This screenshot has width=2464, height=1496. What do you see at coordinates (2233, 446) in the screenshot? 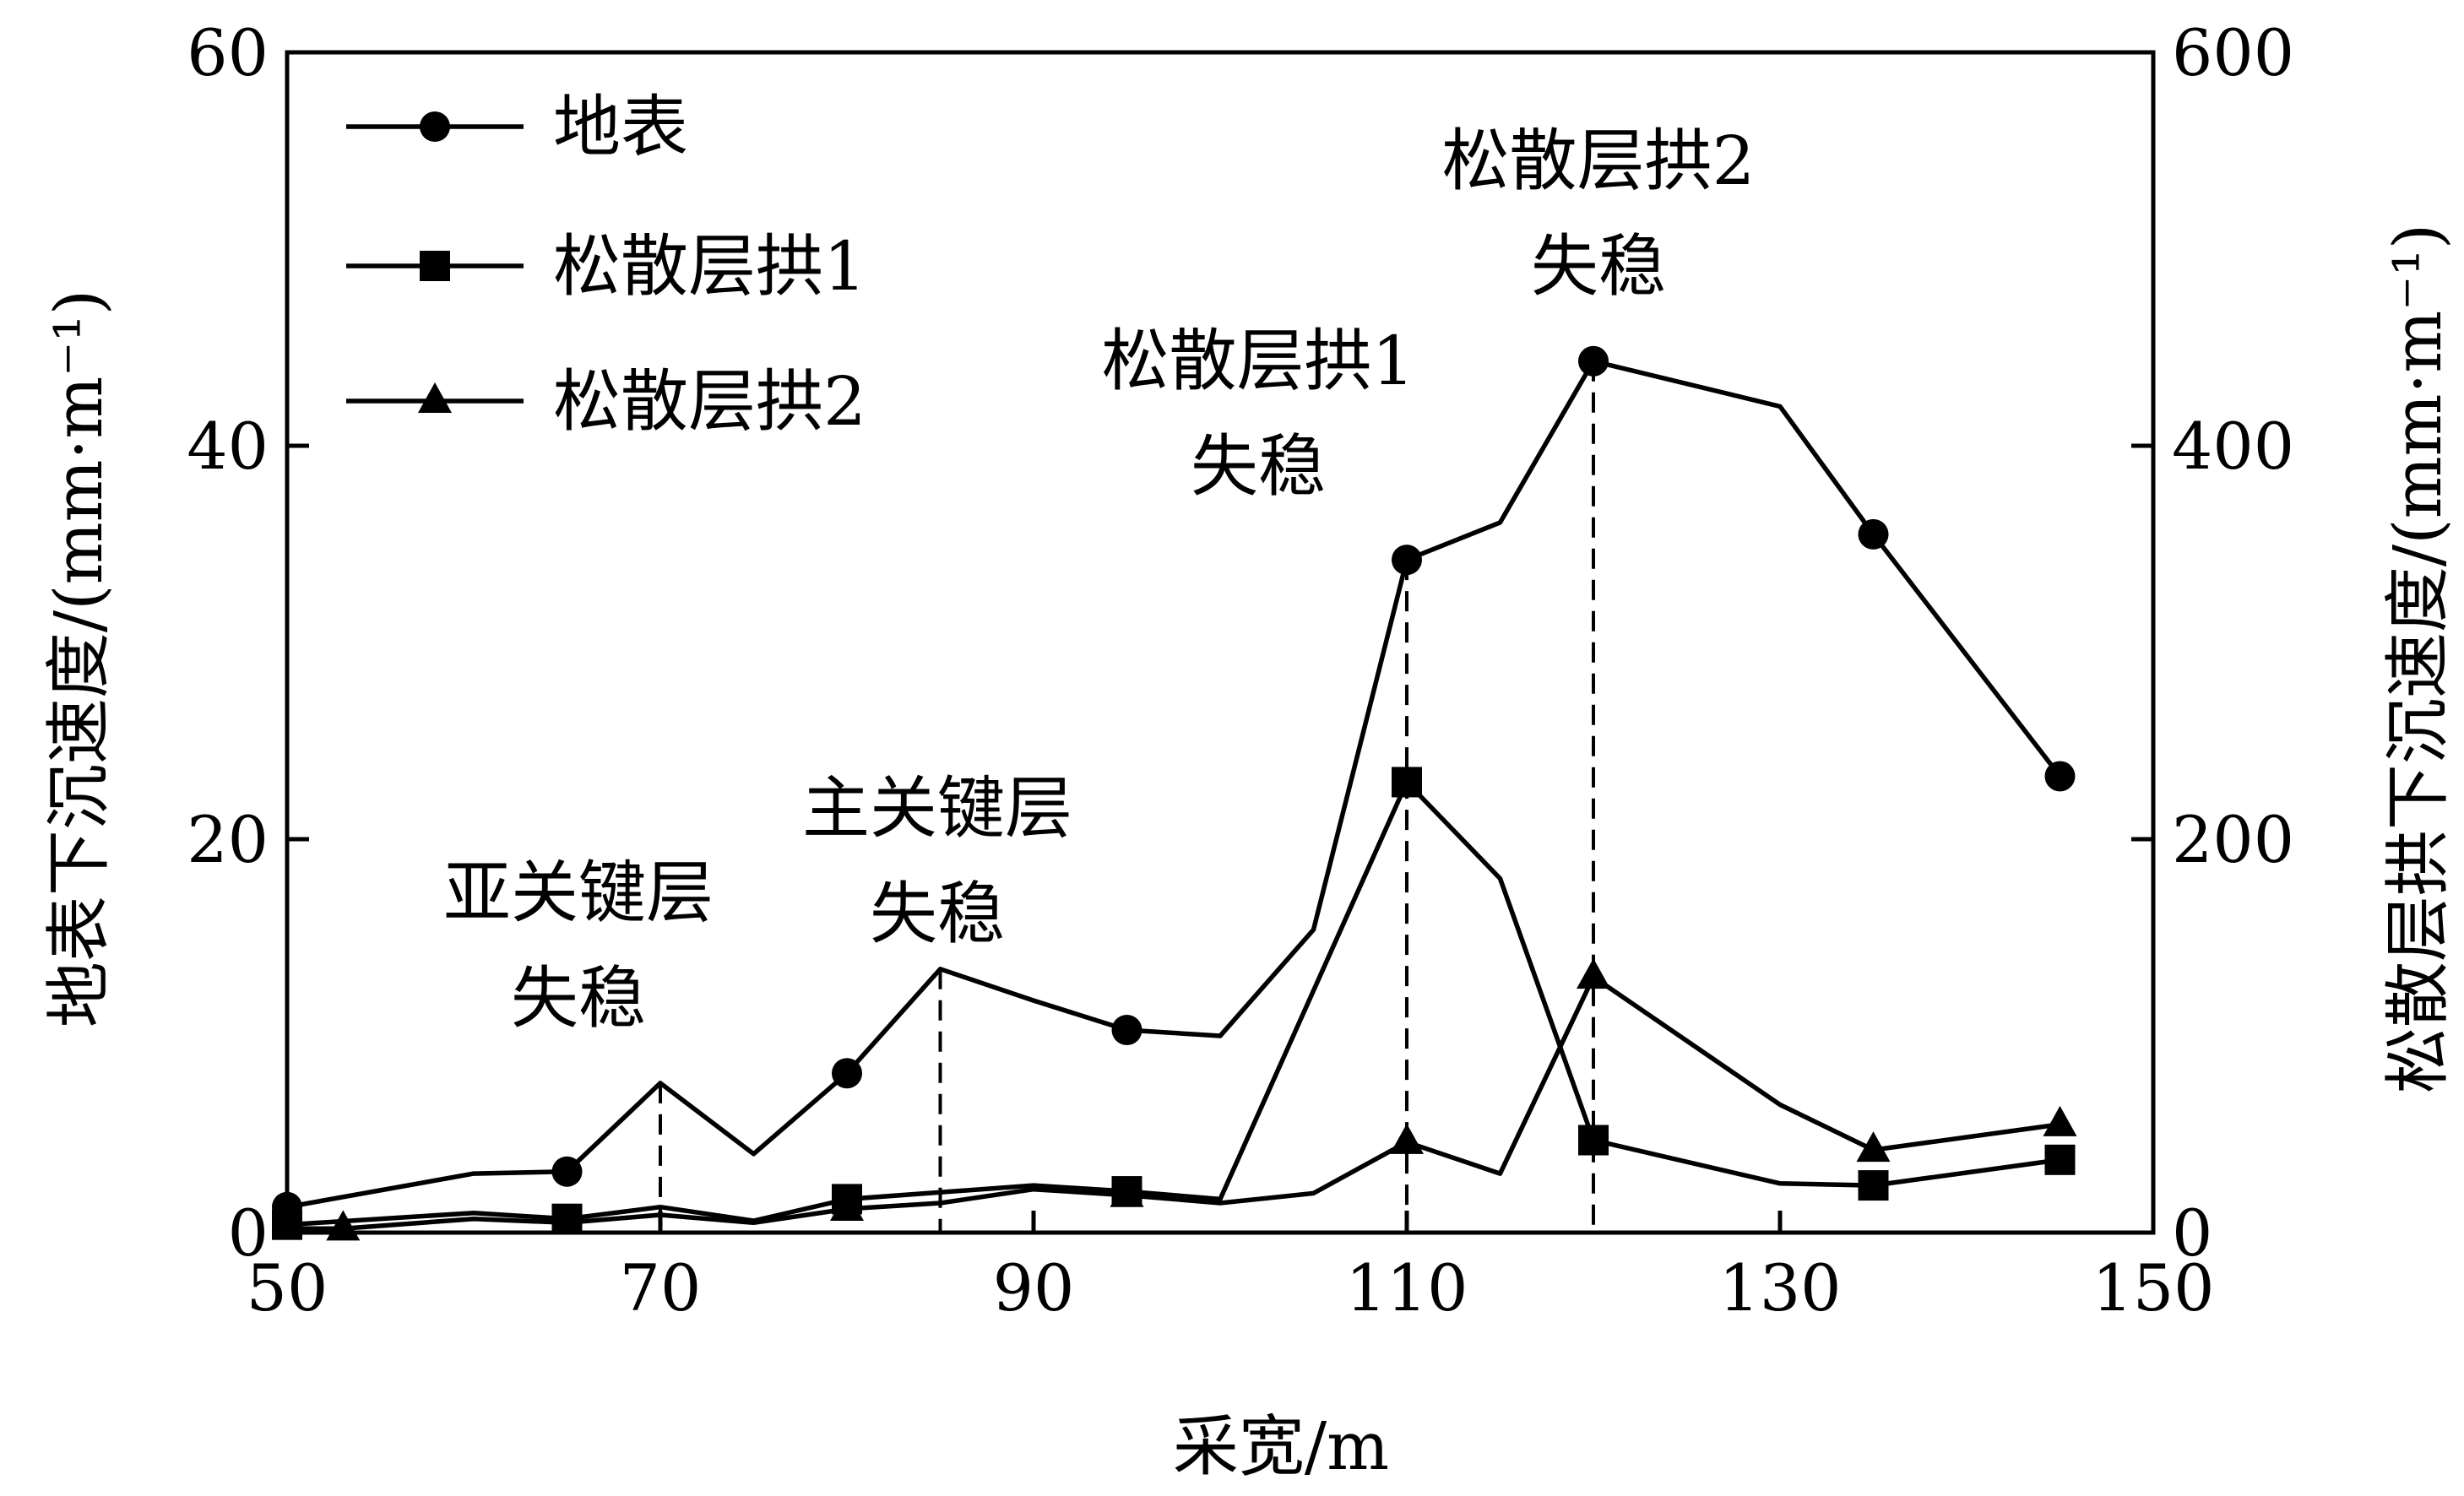
I see `y-right-tick-label: 400` at bounding box center [2233, 446].